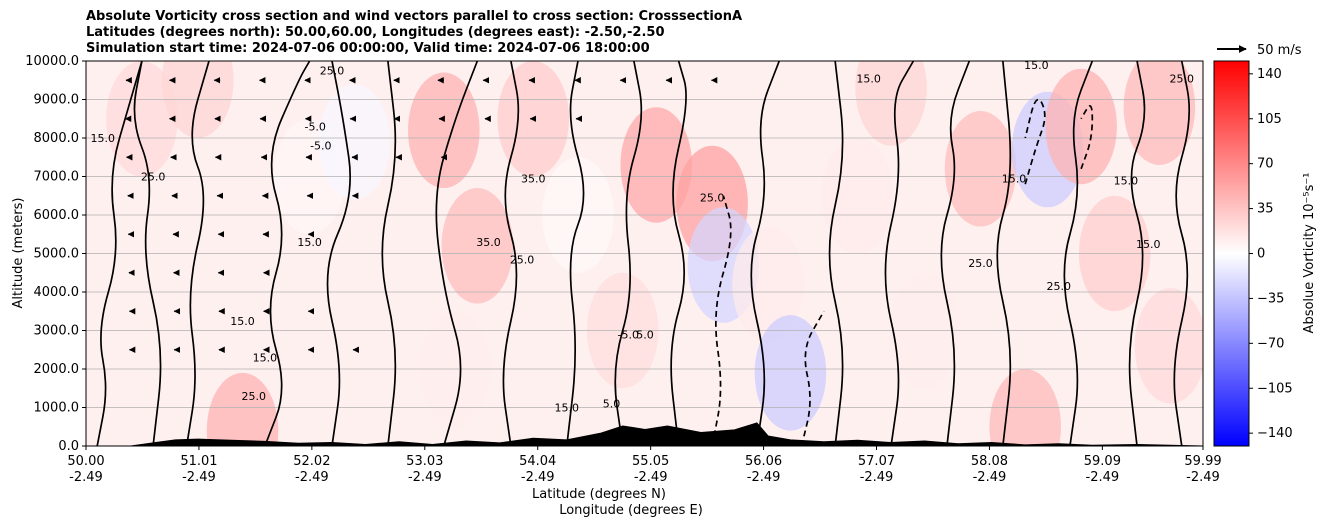  Describe the element at coordinates (57, 408) in the screenshot. I see `y-tick-label: 1000.0` at that location.